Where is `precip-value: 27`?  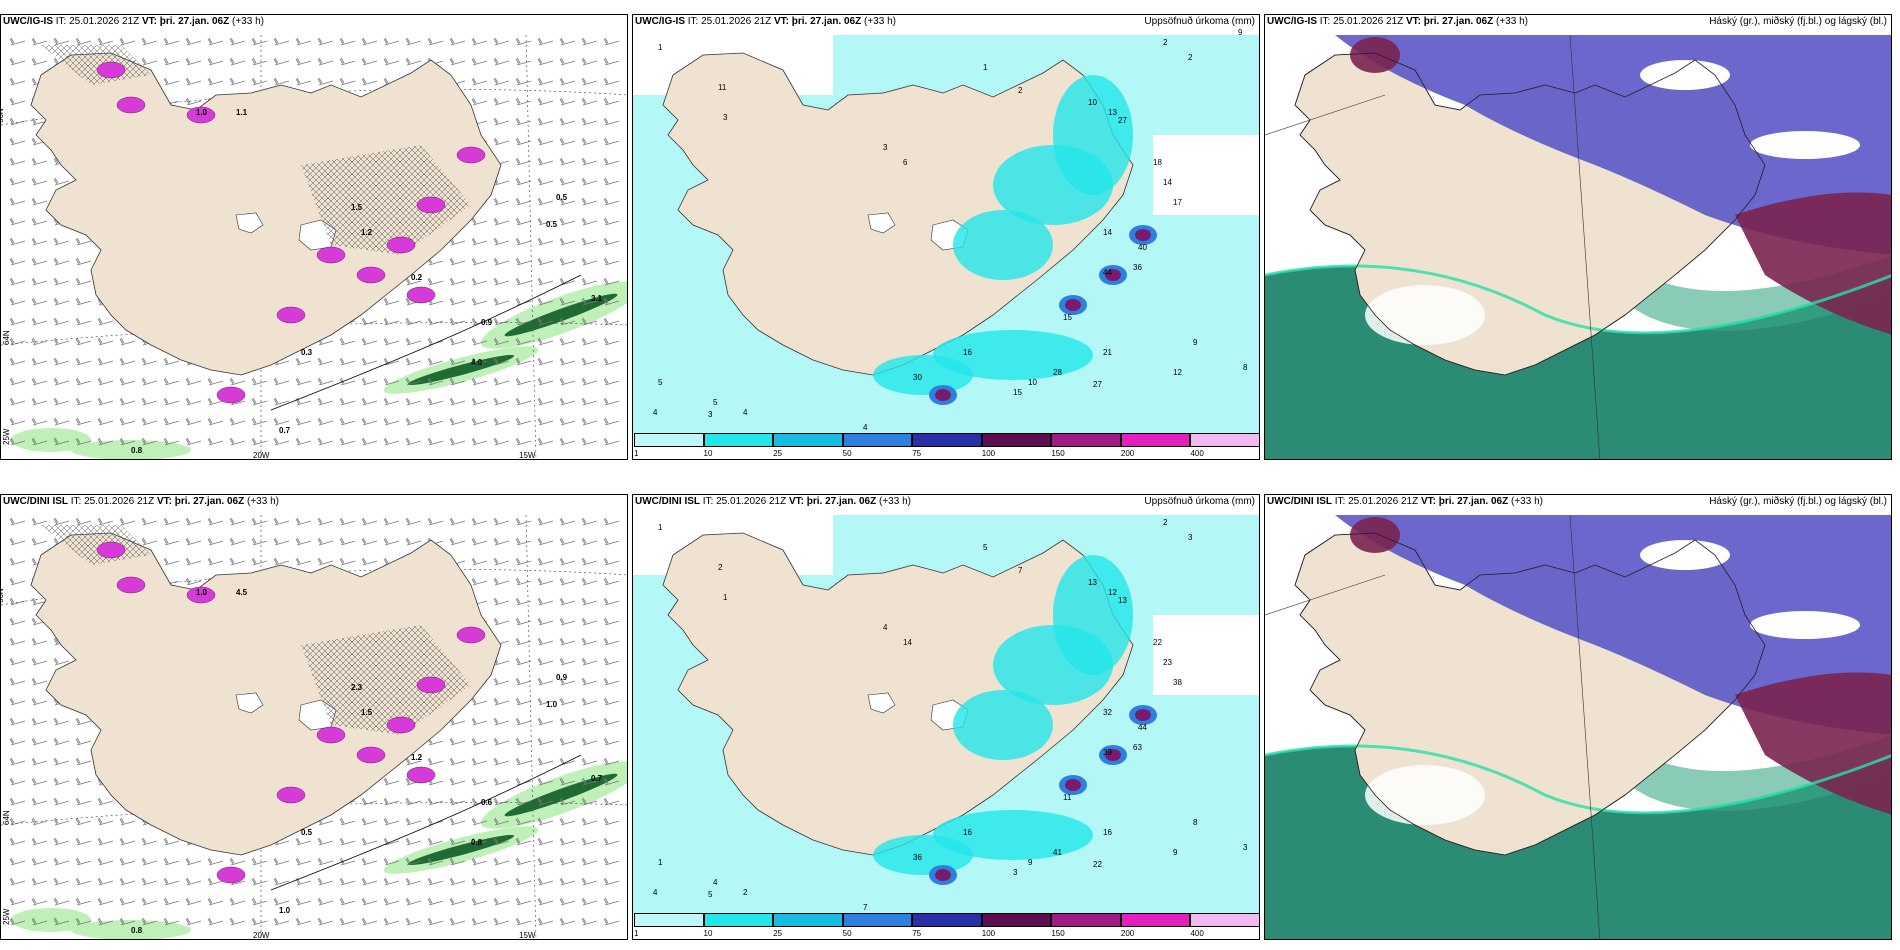
precip-value: 27 is located at coordinates (1122, 120).